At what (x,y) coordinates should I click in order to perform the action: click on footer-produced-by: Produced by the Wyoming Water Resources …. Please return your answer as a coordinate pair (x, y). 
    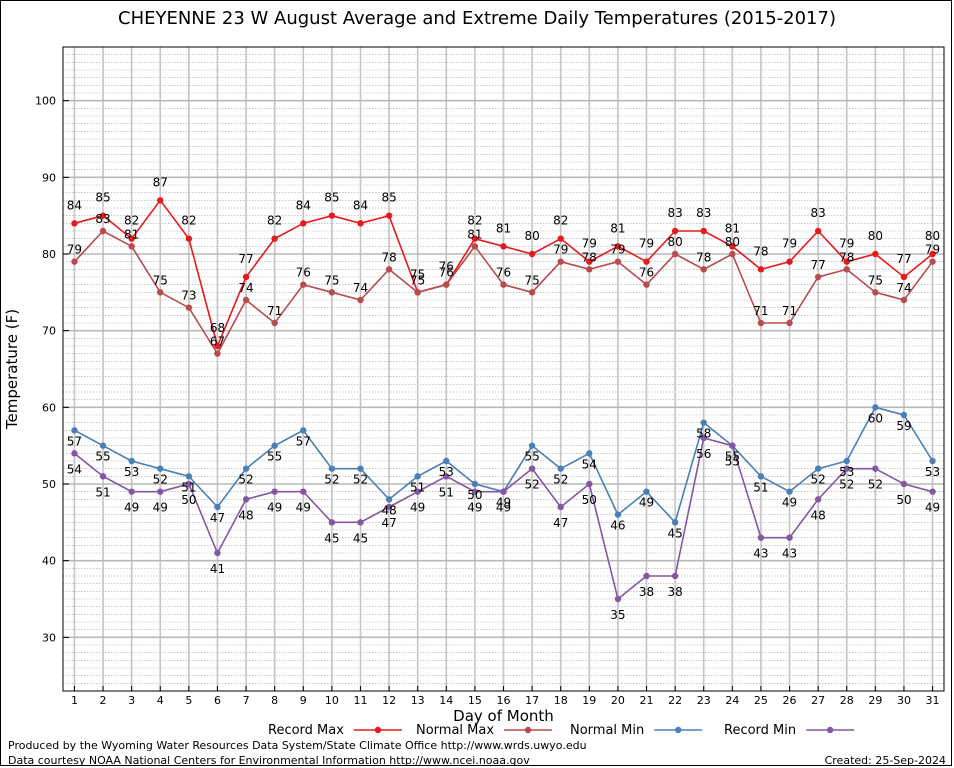
    Looking at the image, I should click on (297, 745).